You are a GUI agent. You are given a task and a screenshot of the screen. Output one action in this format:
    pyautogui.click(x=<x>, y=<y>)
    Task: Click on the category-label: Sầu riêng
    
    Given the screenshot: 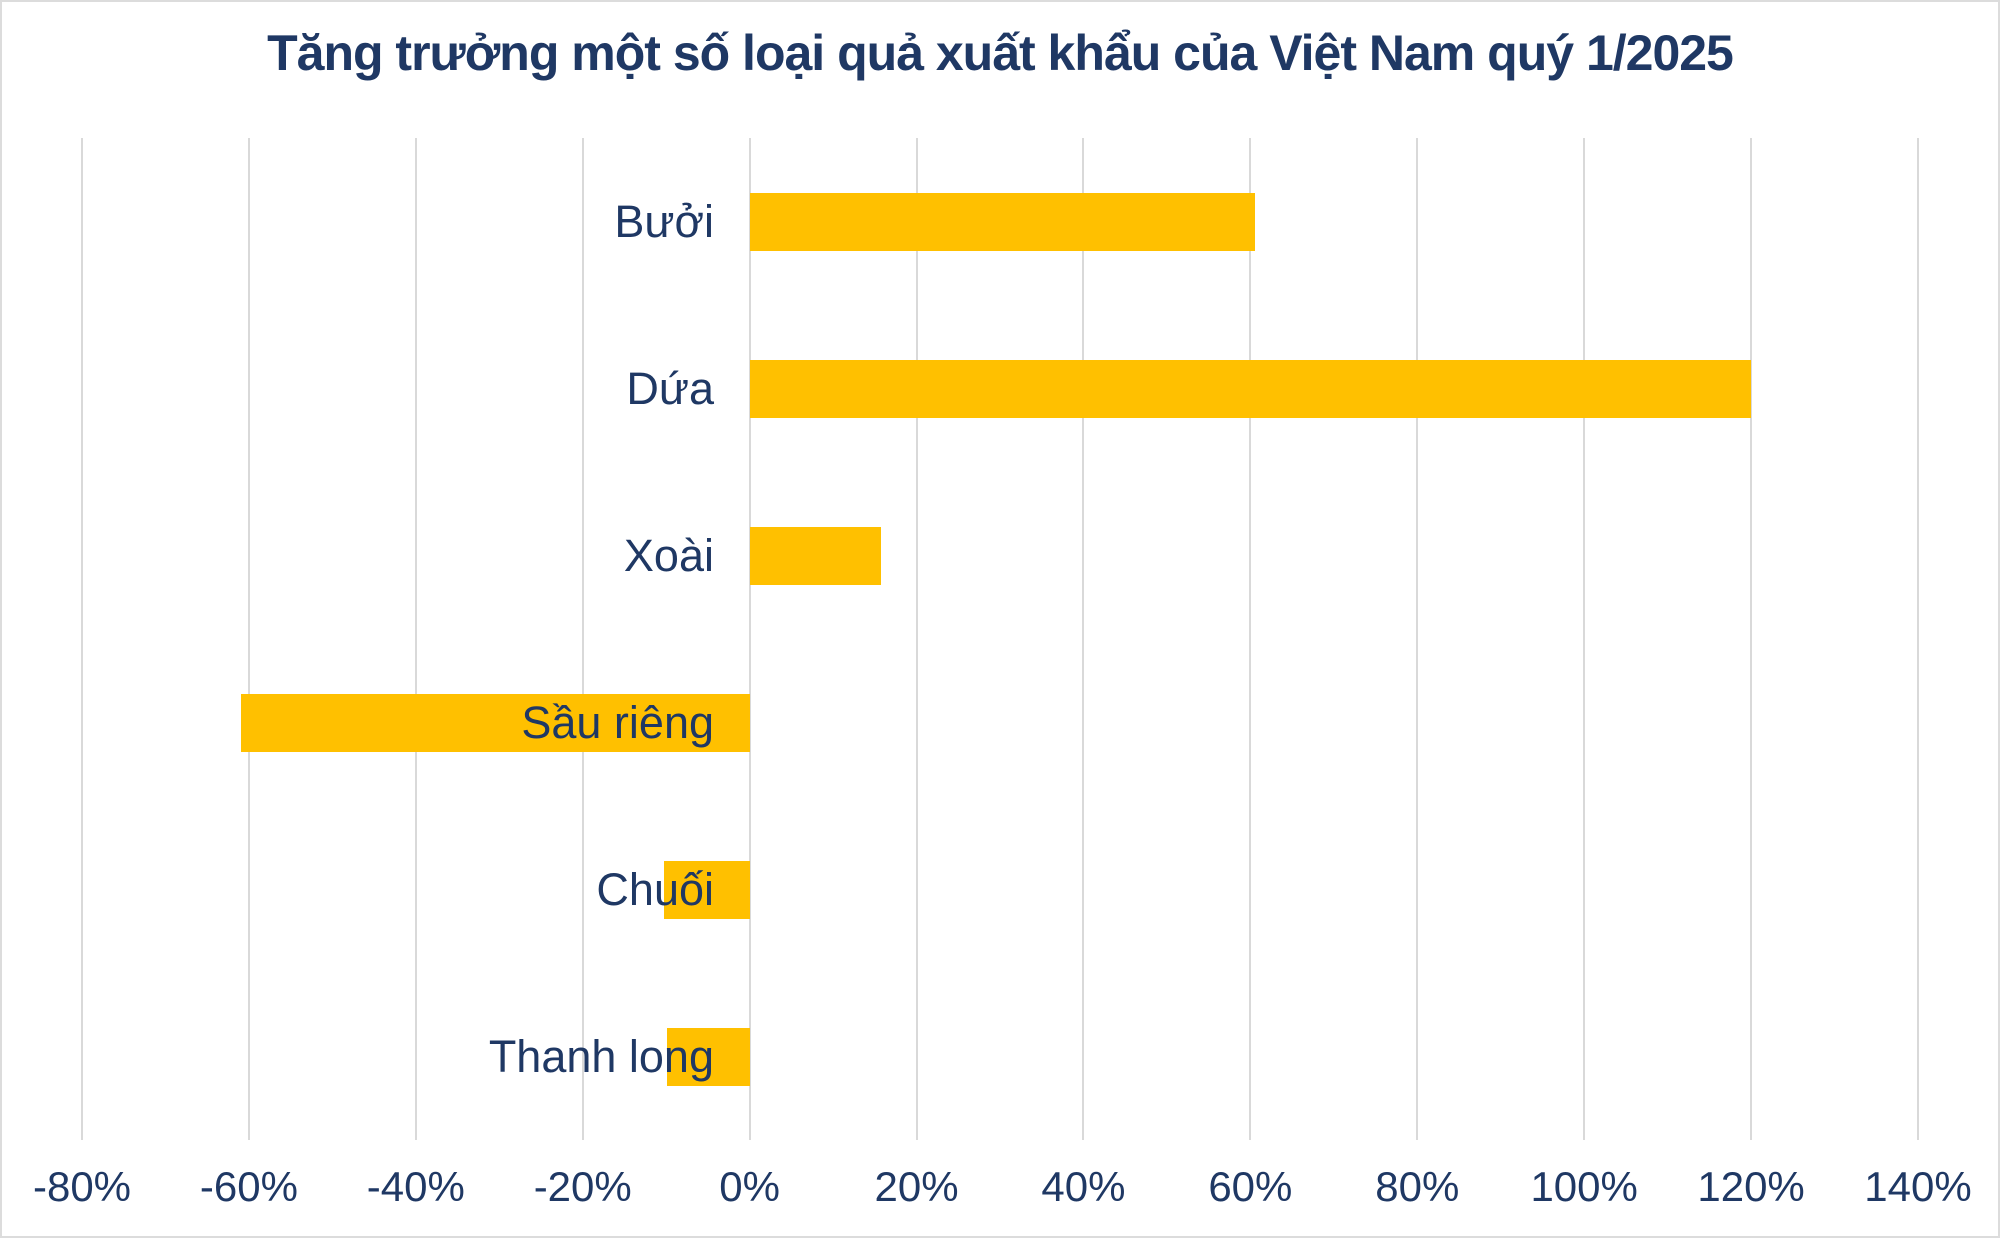 What is the action you would take?
    pyautogui.click(x=617, y=722)
    